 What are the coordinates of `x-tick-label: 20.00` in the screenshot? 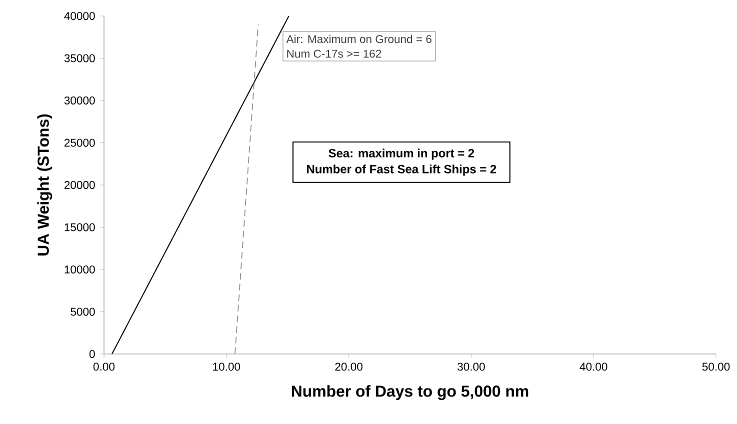 It's located at (348, 366).